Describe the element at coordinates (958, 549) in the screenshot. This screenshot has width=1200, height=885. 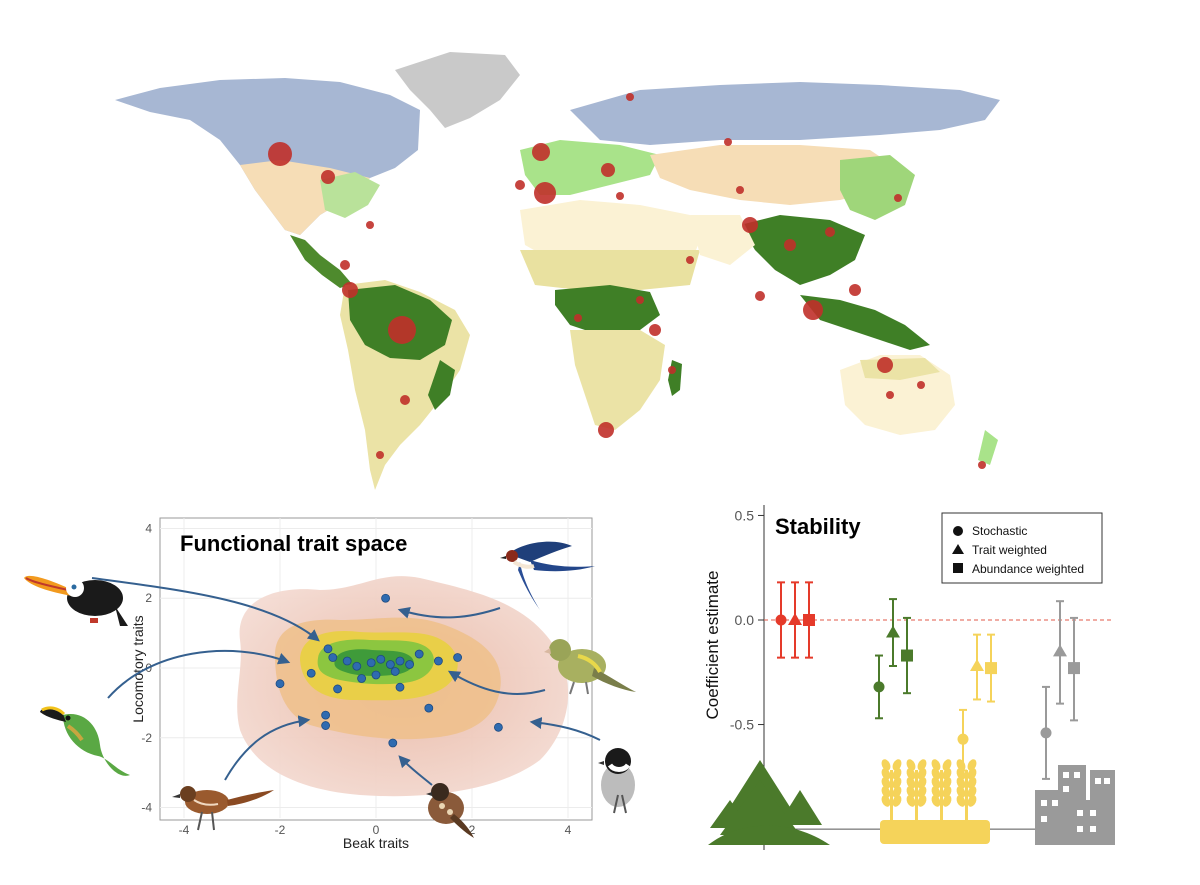
I see `legend-triangle-marker` at that location.